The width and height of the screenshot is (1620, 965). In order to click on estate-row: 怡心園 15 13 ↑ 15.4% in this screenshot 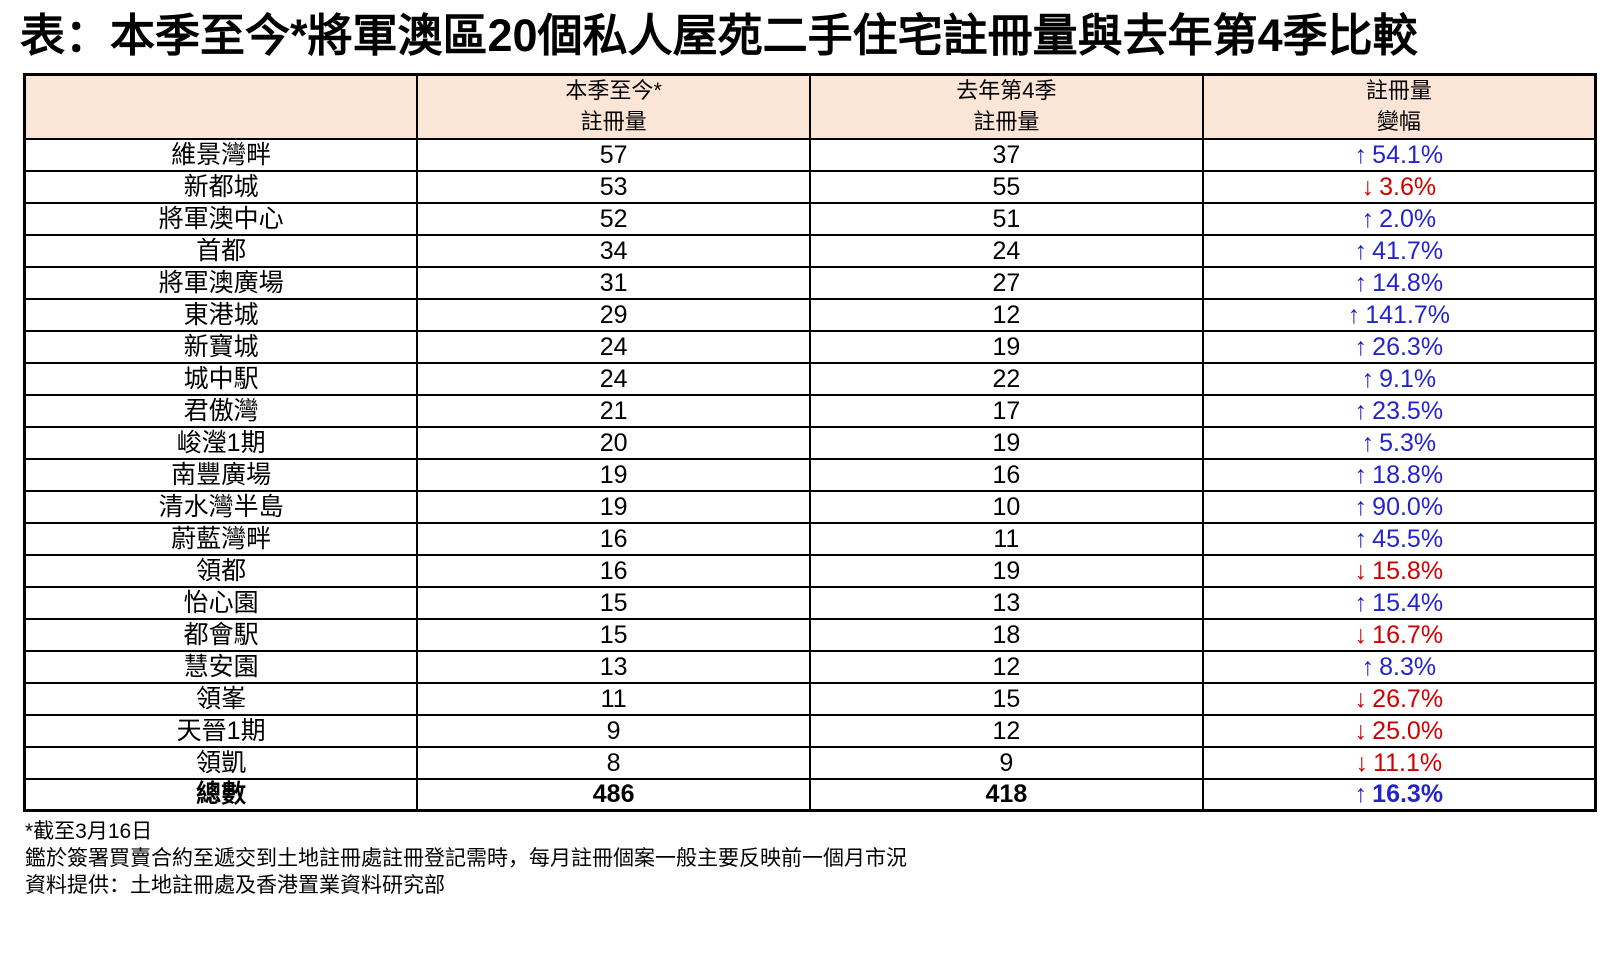, I will do `click(810, 602)`.